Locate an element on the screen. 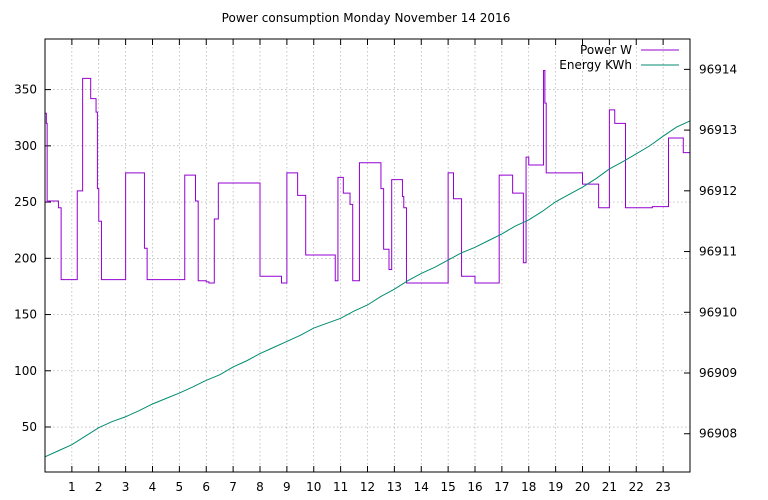 The width and height of the screenshot is (768, 500). x-tick-label: 4 is located at coordinates (153, 487).